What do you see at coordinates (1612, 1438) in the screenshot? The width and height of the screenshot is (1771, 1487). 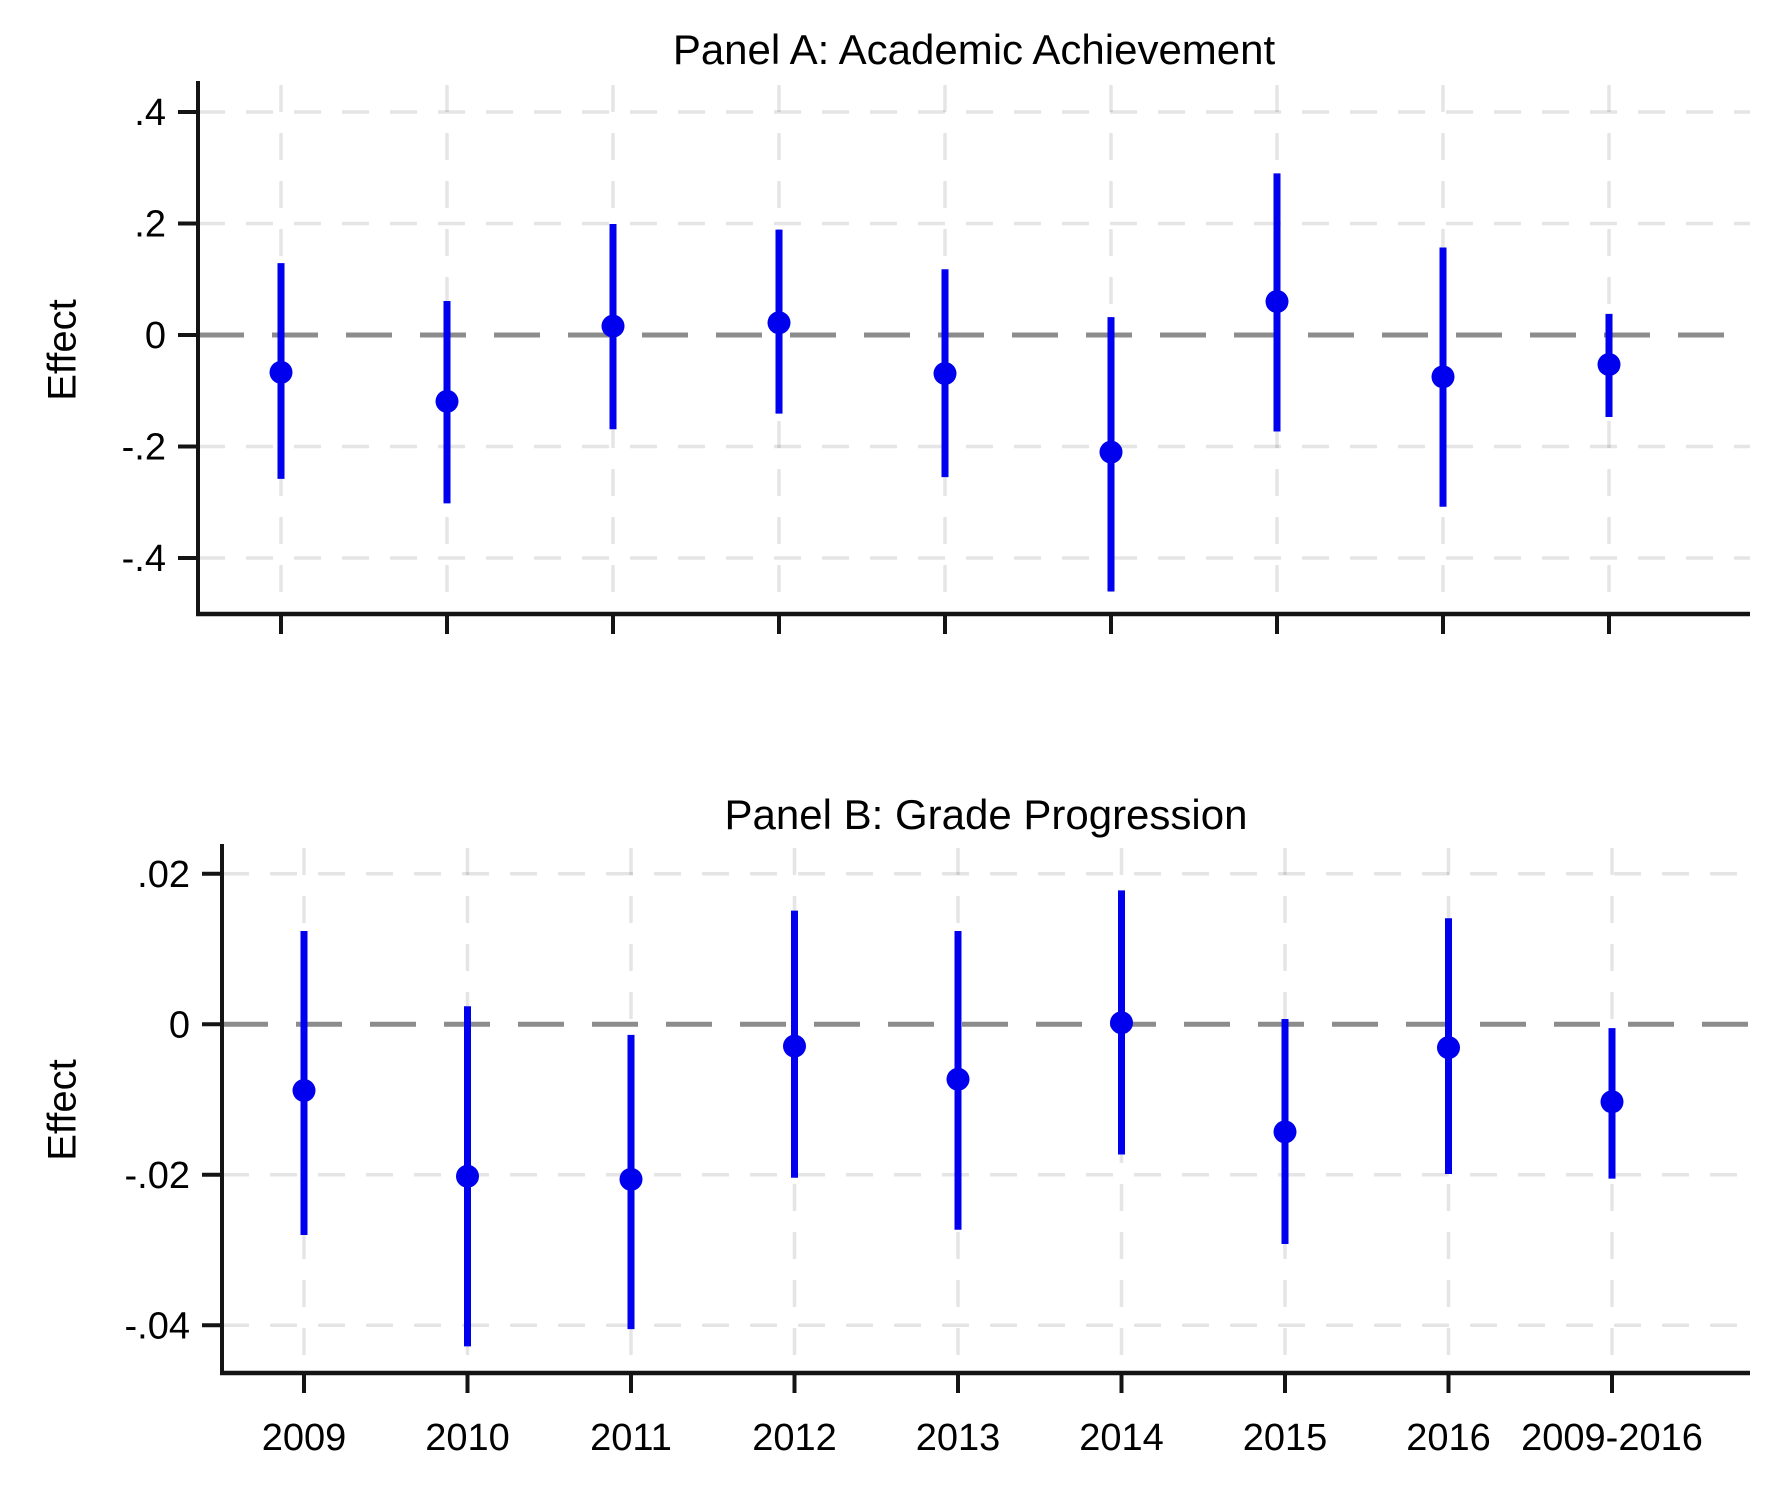 I see `x-tick-label: 2009-2016` at bounding box center [1612, 1438].